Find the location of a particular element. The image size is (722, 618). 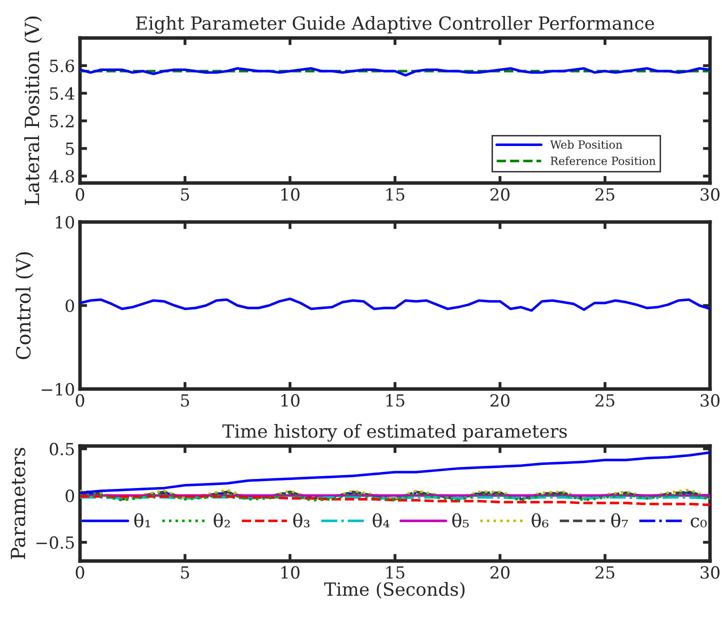

y-tick-label: 0.5 is located at coordinates (62, 449).